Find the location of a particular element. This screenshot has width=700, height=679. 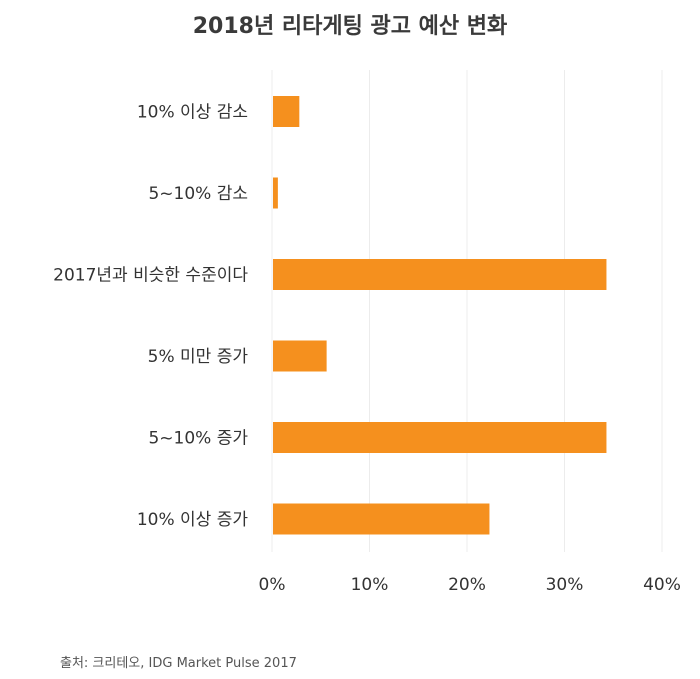

x-tick-label: 40% is located at coordinates (662, 585).